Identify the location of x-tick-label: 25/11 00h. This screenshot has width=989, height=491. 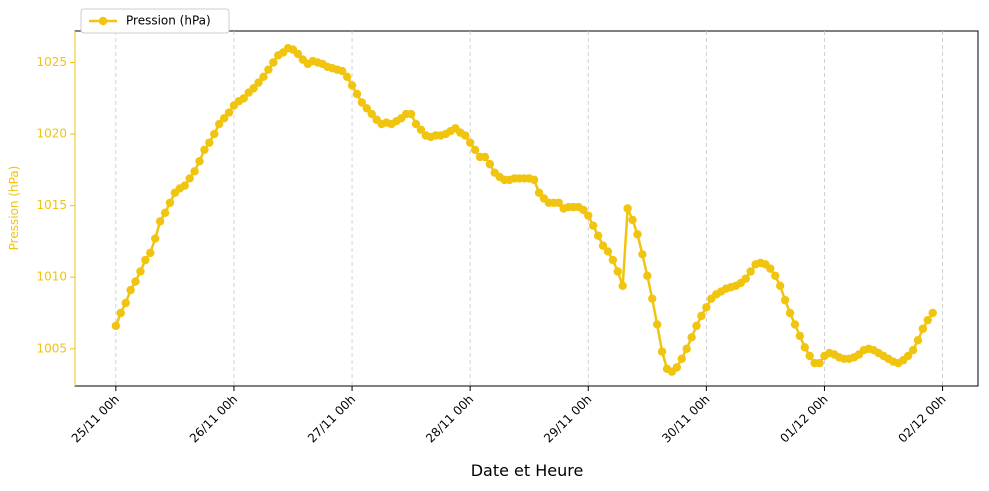
(95, 418).